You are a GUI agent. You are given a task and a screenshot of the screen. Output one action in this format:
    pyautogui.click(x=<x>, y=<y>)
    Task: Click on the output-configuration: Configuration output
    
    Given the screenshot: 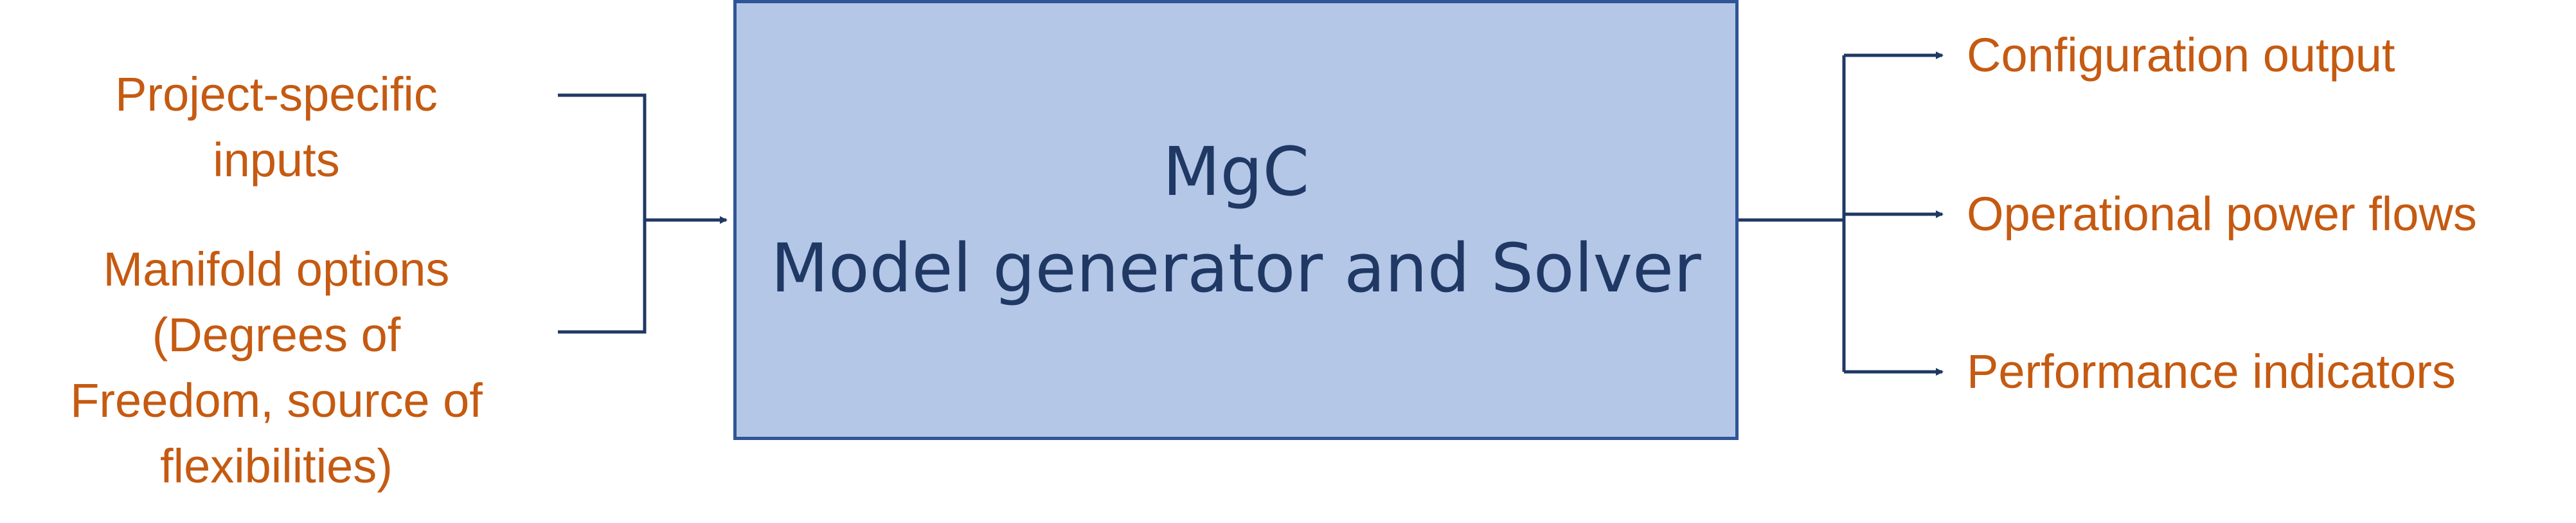 What is the action you would take?
    pyautogui.click(x=2181, y=55)
    